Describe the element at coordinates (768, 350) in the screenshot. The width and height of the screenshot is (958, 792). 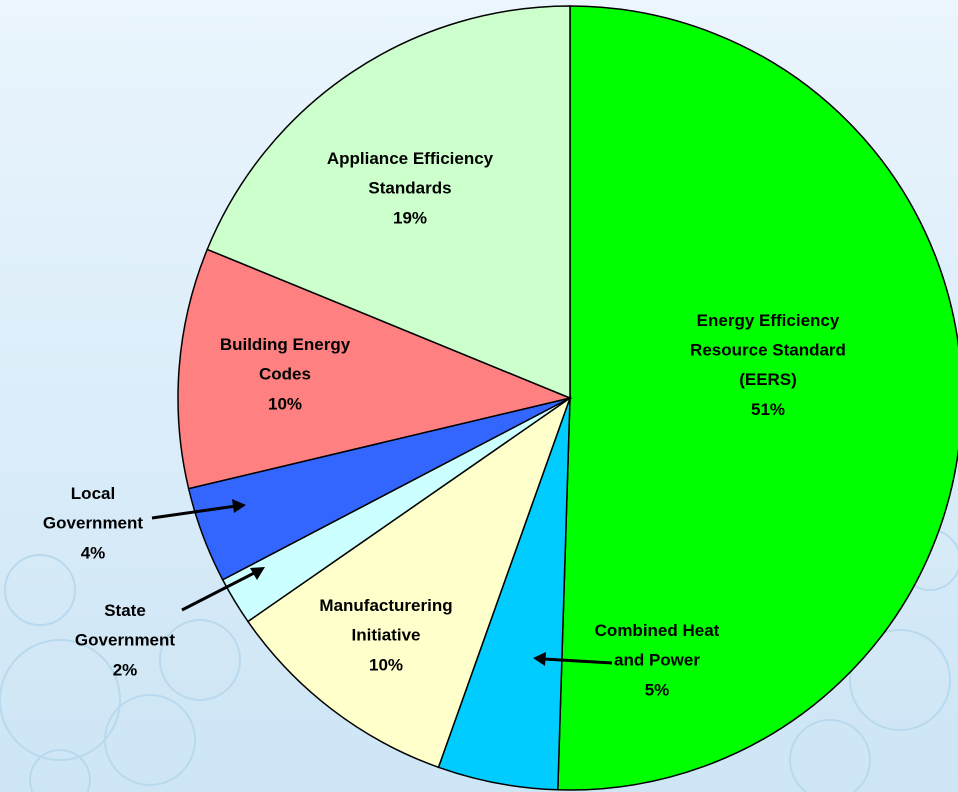
I see `slice-label: Energy Efficiency Resource Standard (EERS)` at that location.